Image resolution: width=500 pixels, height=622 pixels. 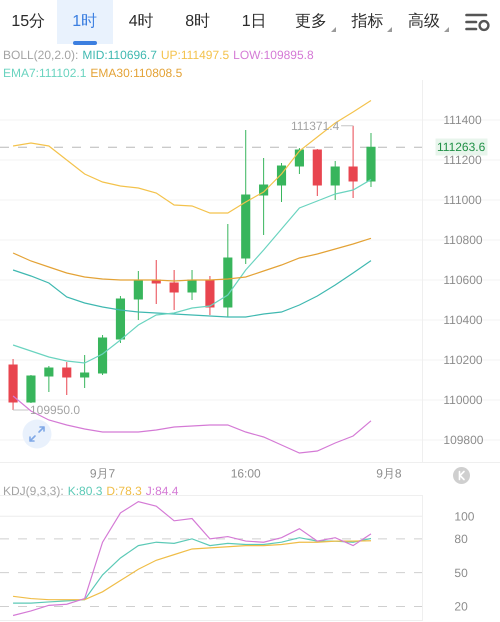 What do you see at coordinates (424, 22) in the screenshot?
I see `text: 高级` at bounding box center [424, 22].